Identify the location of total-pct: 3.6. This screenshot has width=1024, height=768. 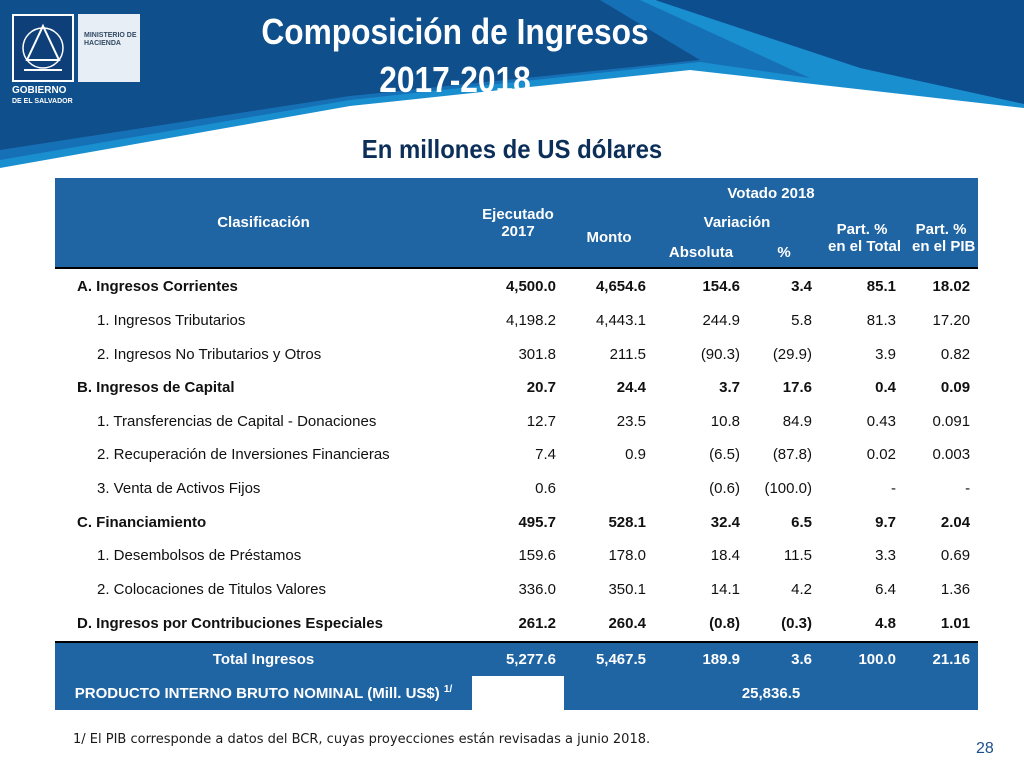
(784, 659).